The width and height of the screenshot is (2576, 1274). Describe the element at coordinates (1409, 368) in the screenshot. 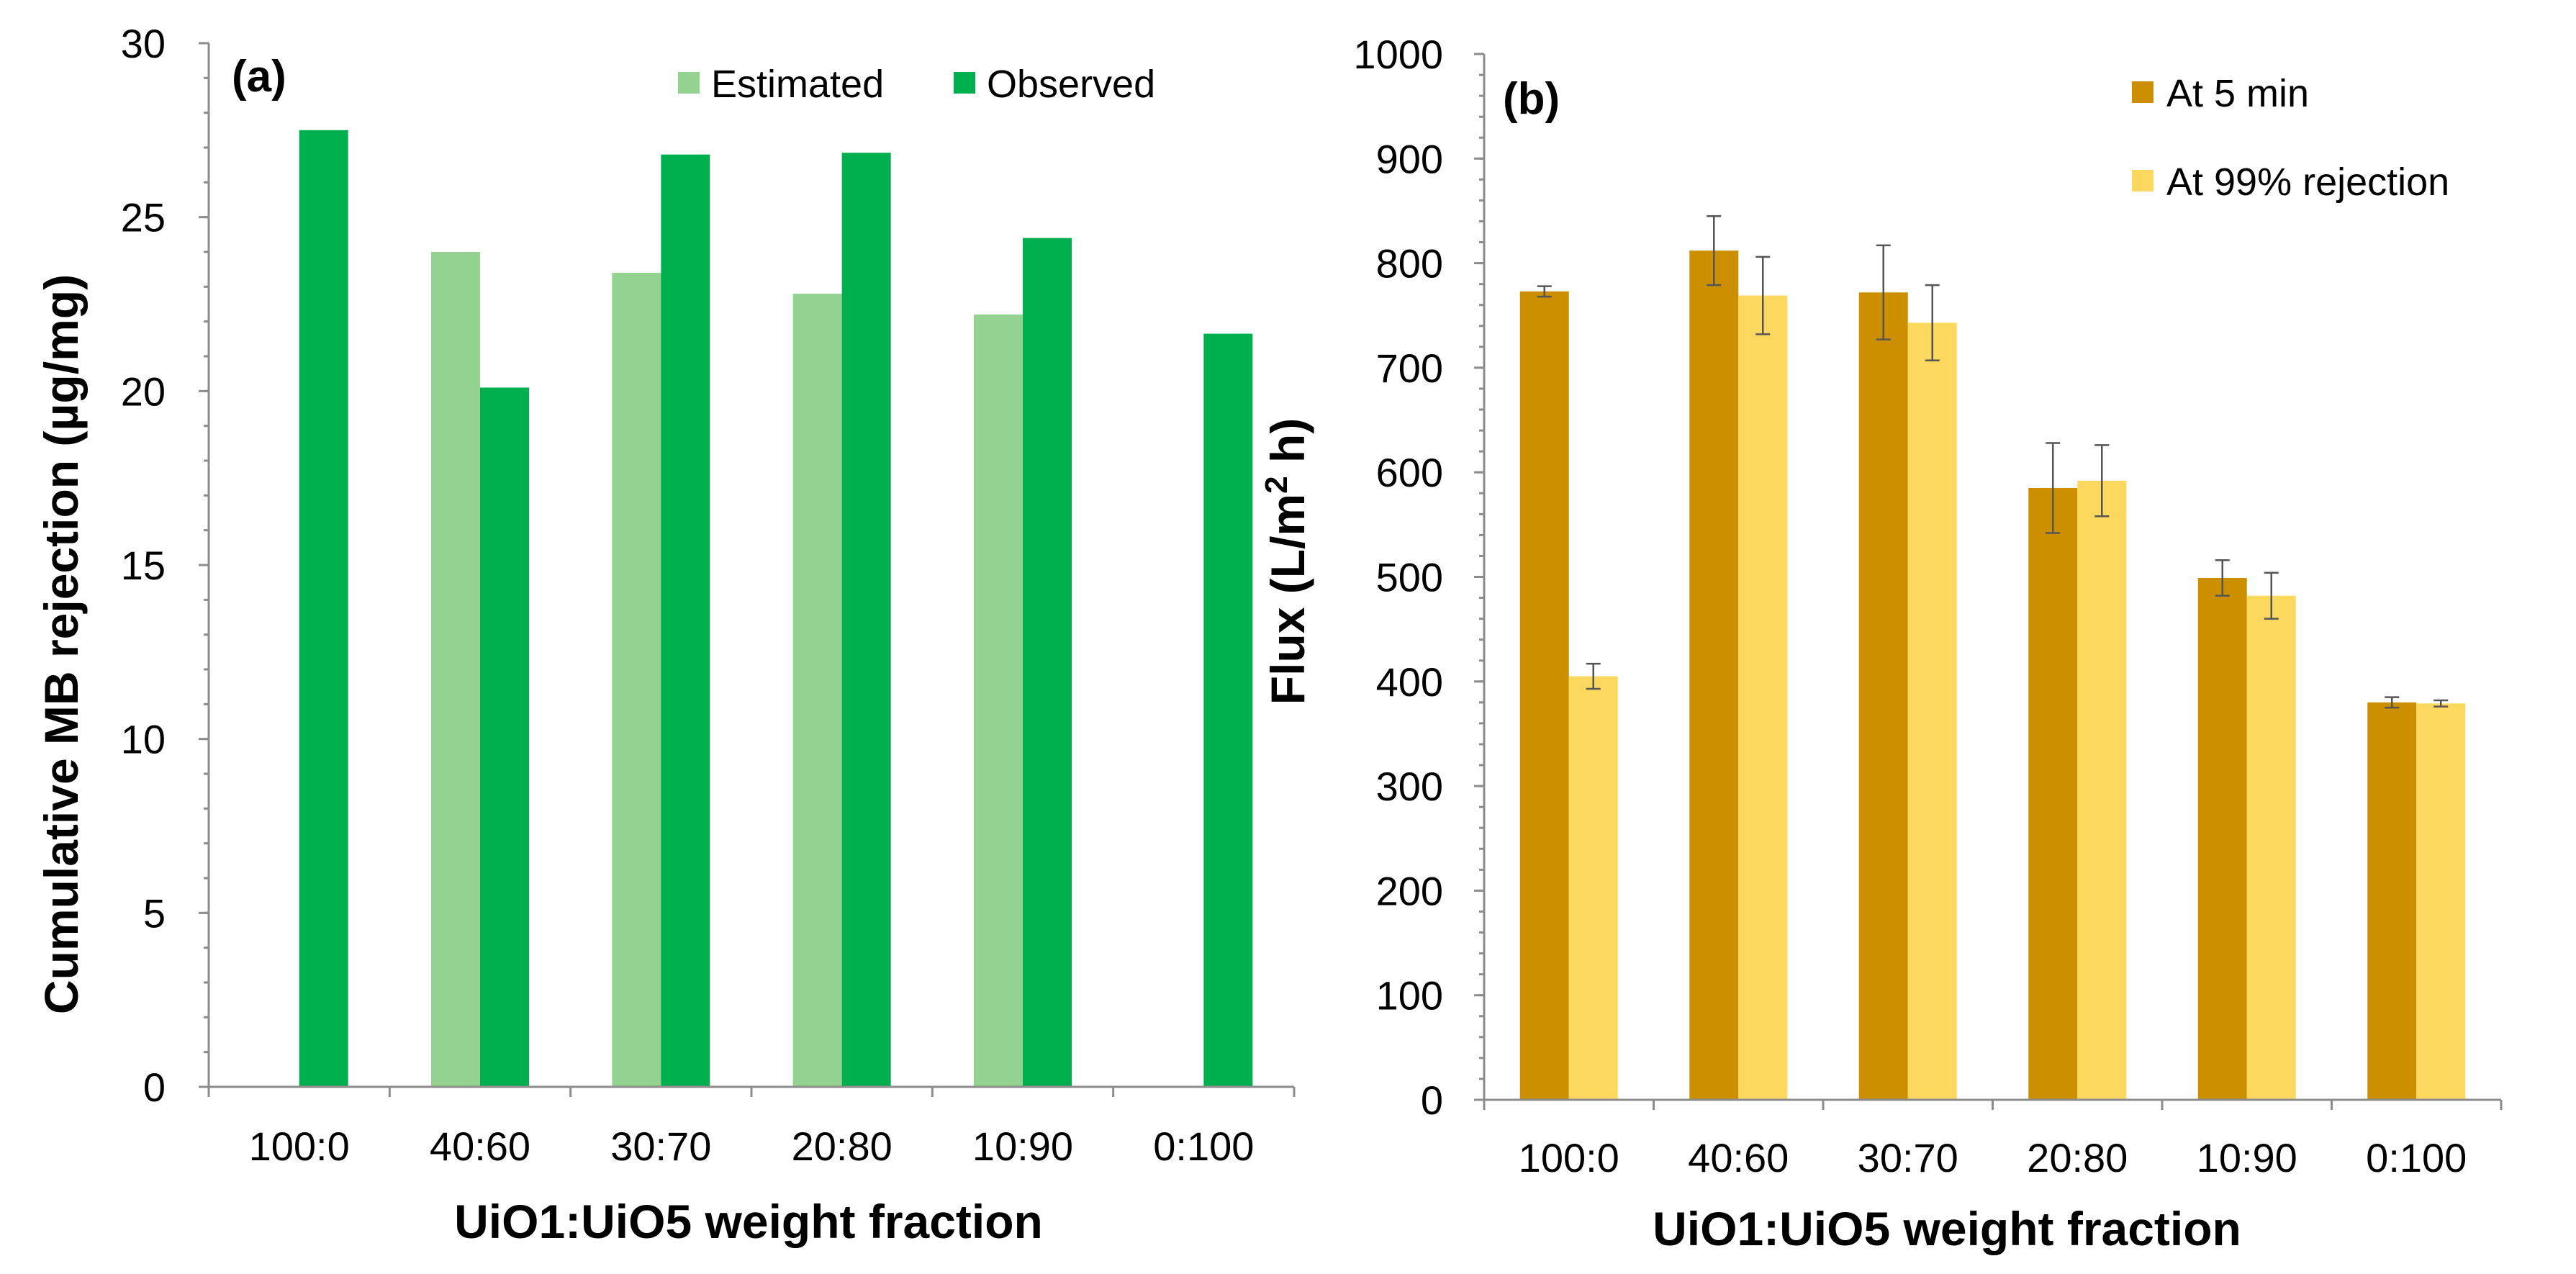

I see `y-tick-label: 700` at that location.